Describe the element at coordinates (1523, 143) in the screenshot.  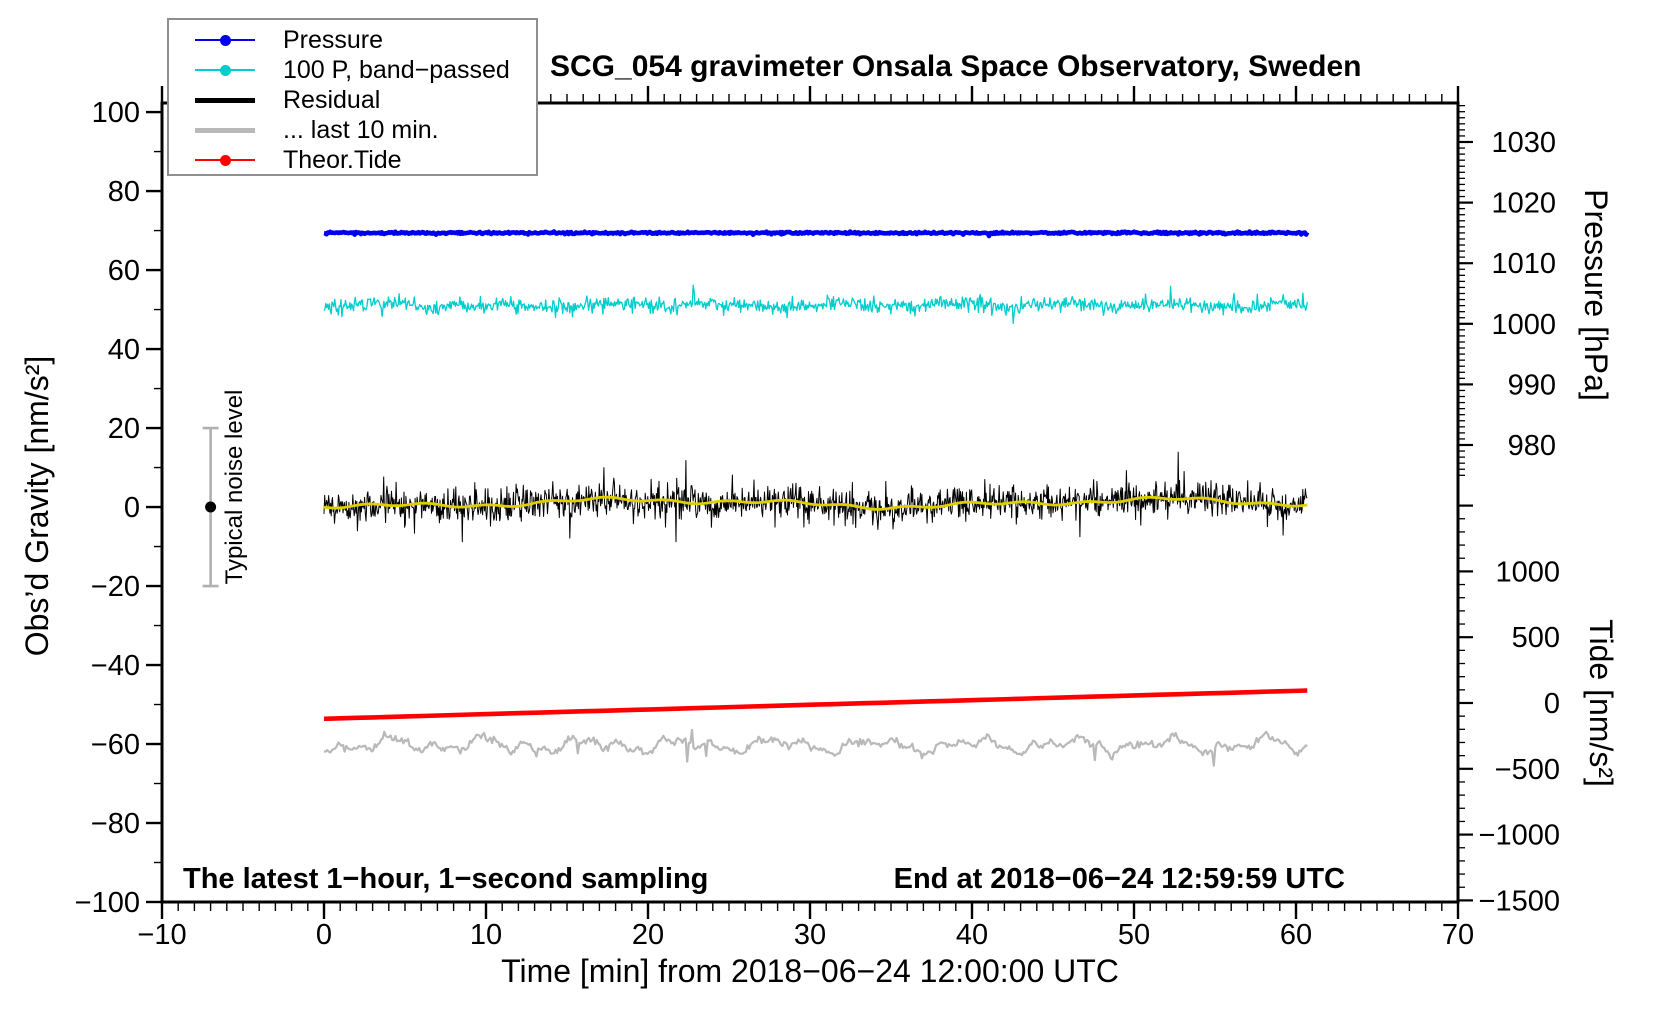
I see `svg-text: 1030` at that location.